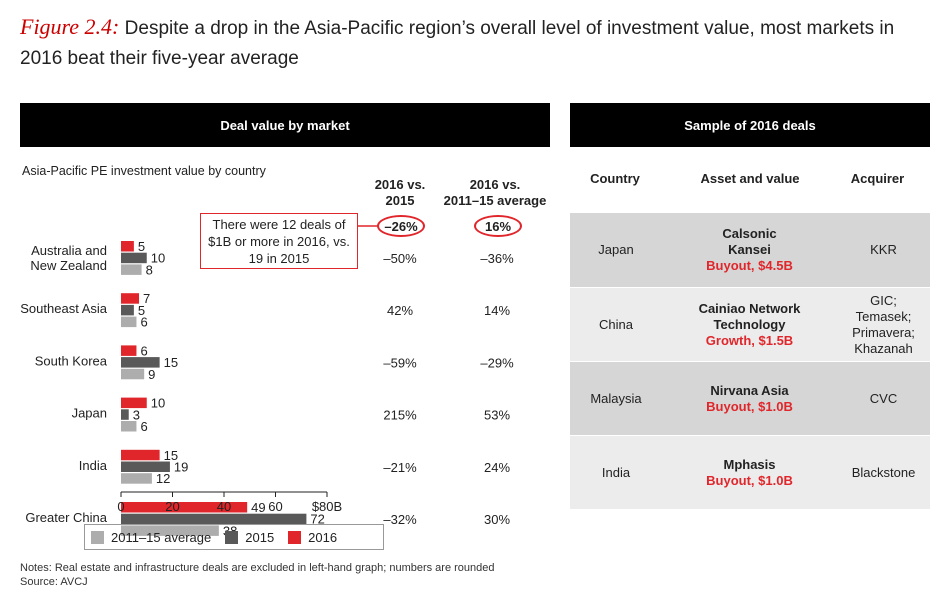 This screenshot has height=611, width=950. What do you see at coordinates (224, 506) in the screenshot?
I see `x-tick-label: 40` at bounding box center [224, 506].